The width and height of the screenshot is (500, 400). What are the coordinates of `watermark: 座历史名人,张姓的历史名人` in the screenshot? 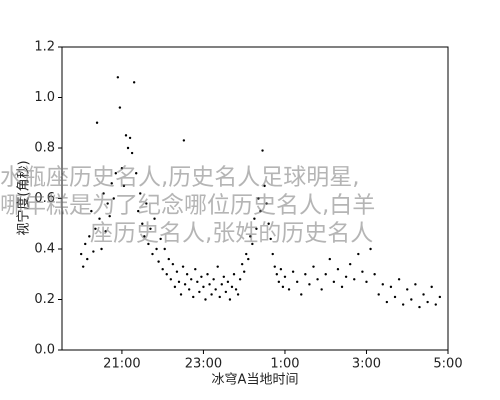 It's located at (231, 234).